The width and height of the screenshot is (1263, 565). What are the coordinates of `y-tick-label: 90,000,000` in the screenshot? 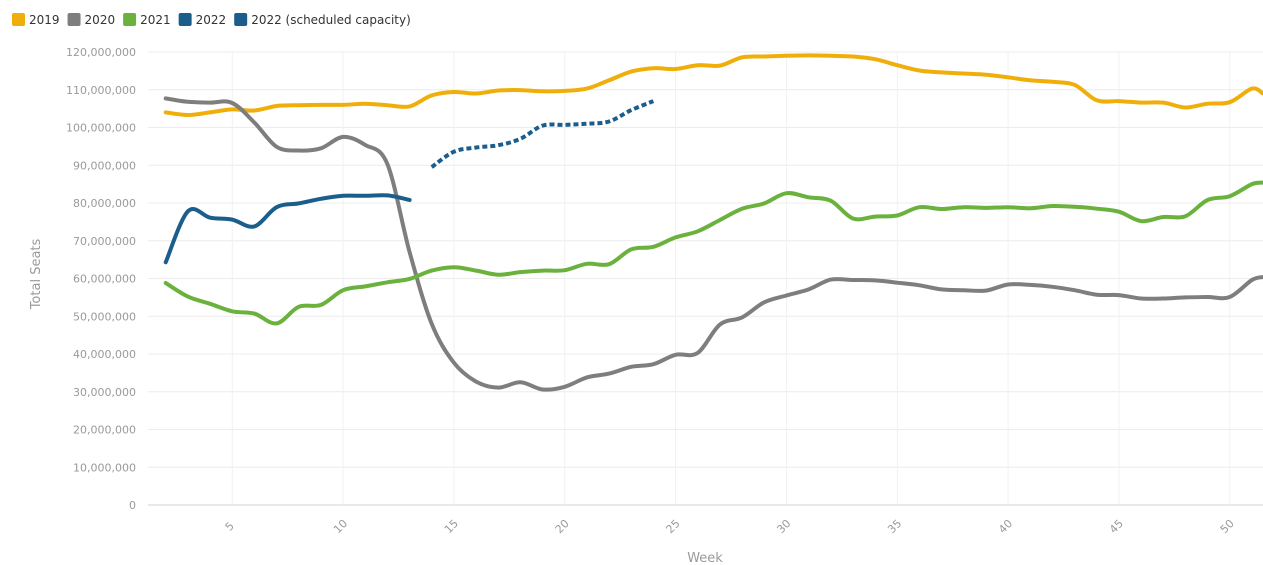 It's located at (104, 165).